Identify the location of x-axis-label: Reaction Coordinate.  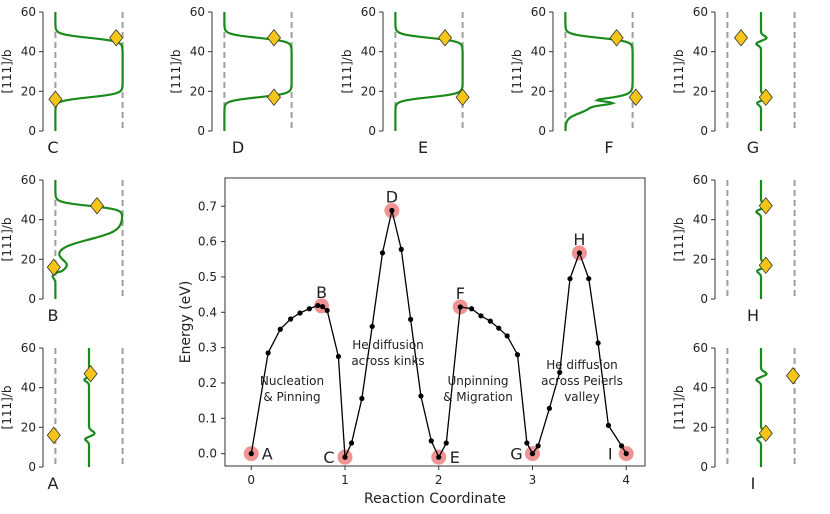
(435, 499).